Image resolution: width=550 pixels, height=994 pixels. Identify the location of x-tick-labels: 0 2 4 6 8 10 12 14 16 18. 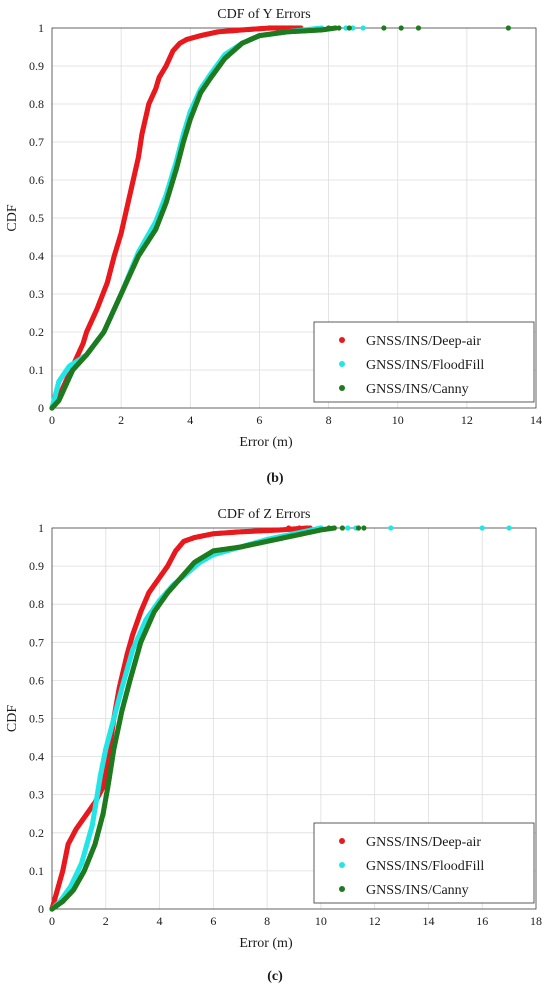
(295, 921).